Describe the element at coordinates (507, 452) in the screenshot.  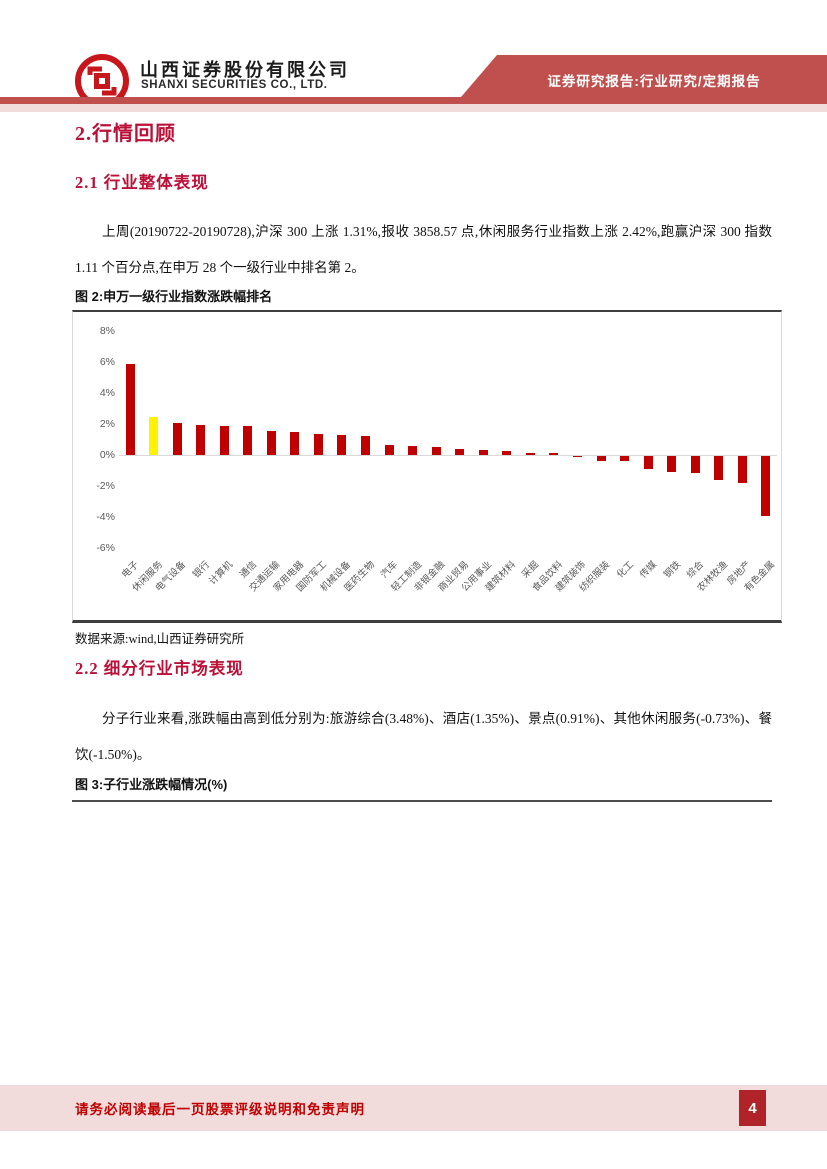
I see `bar-建筑材料` at that location.